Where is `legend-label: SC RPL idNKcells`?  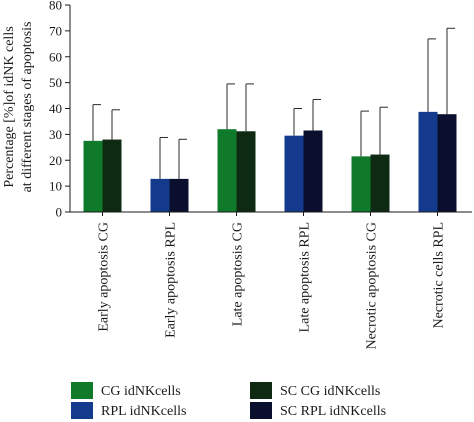
legend-label: SC RPL idNKcells is located at coordinates (333, 411).